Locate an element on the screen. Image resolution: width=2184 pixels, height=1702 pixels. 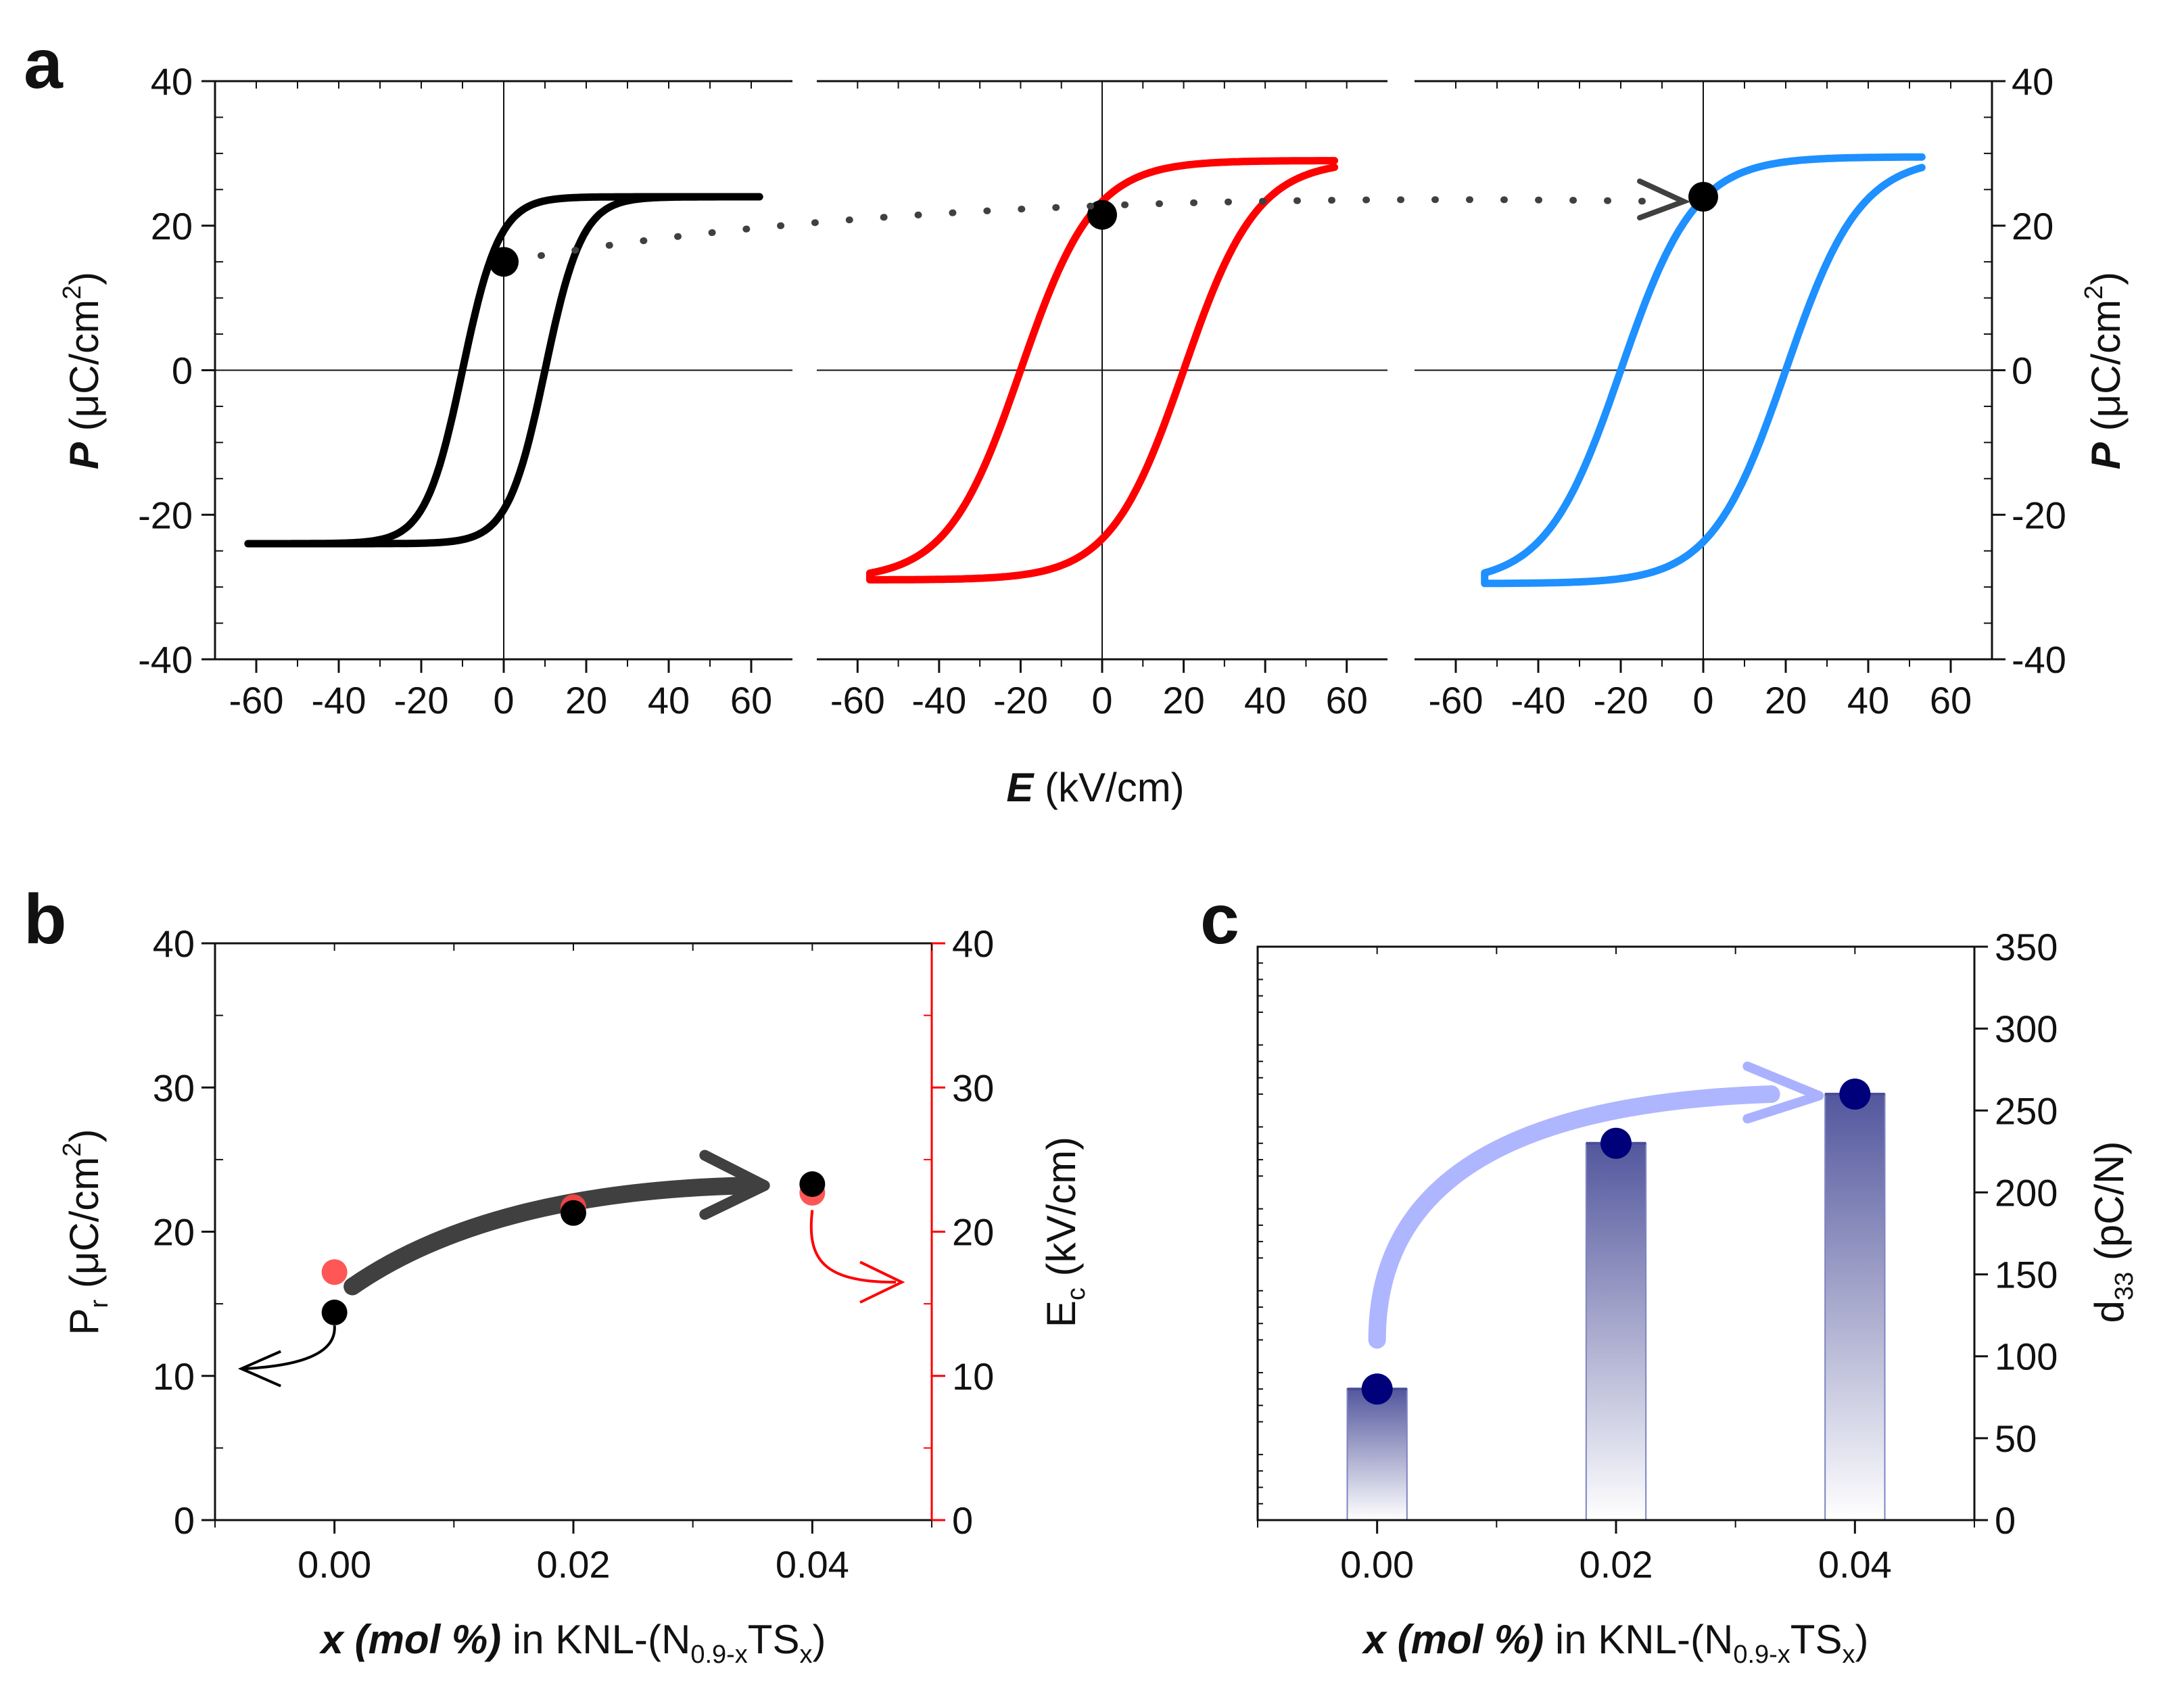
panel-a-right-axis: -40 -20 0 20 40 is located at coordinates (2025, 370).